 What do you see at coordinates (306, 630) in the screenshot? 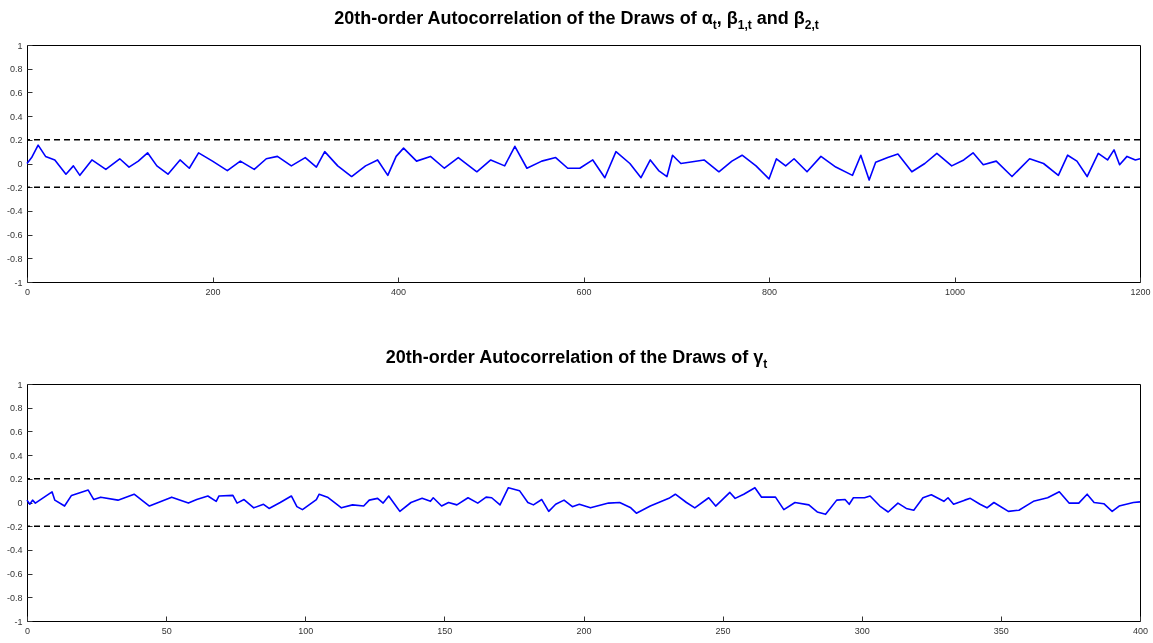
I see `x-tick-label: 100` at bounding box center [306, 630].